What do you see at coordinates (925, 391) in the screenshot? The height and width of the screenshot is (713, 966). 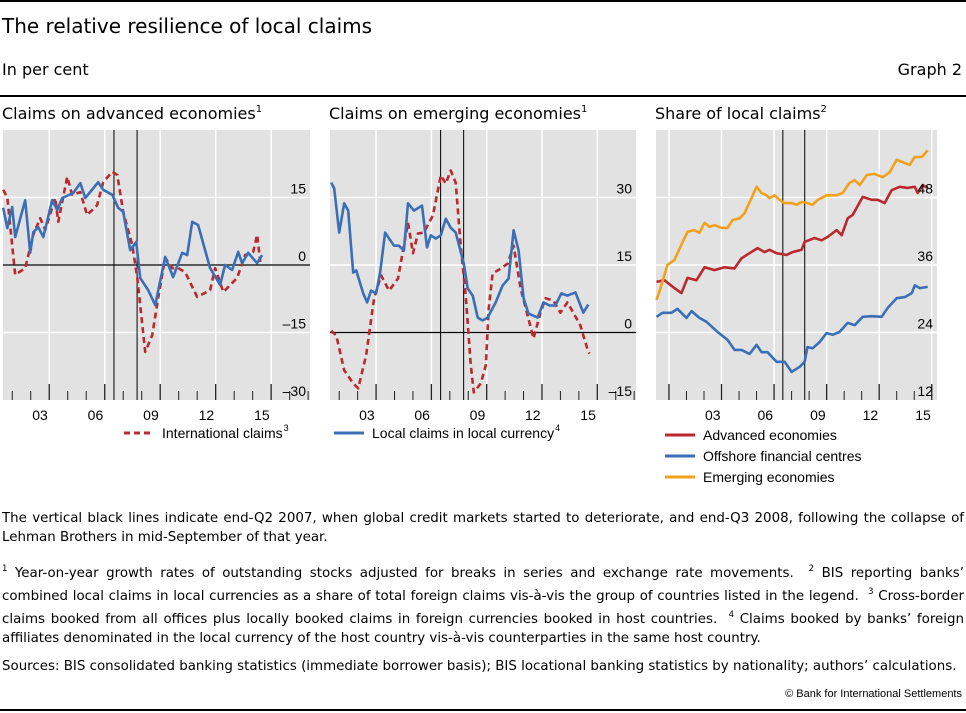 I see `y-tick-label: 12` at bounding box center [925, 391].